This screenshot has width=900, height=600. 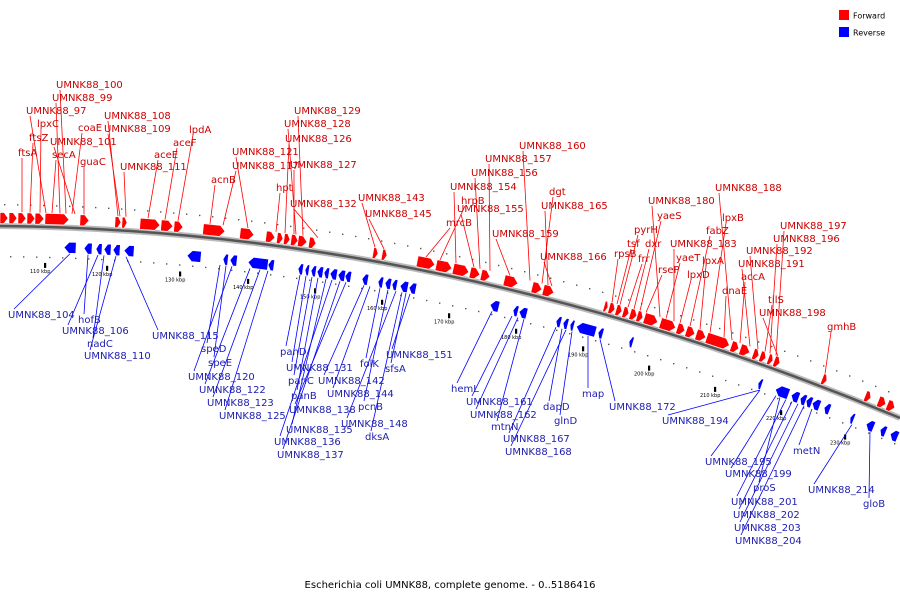 What do you see at coordinates (644, 259) in the screenshot?
I see `forward-gene-label: frr` at bounding box center [644, 259].